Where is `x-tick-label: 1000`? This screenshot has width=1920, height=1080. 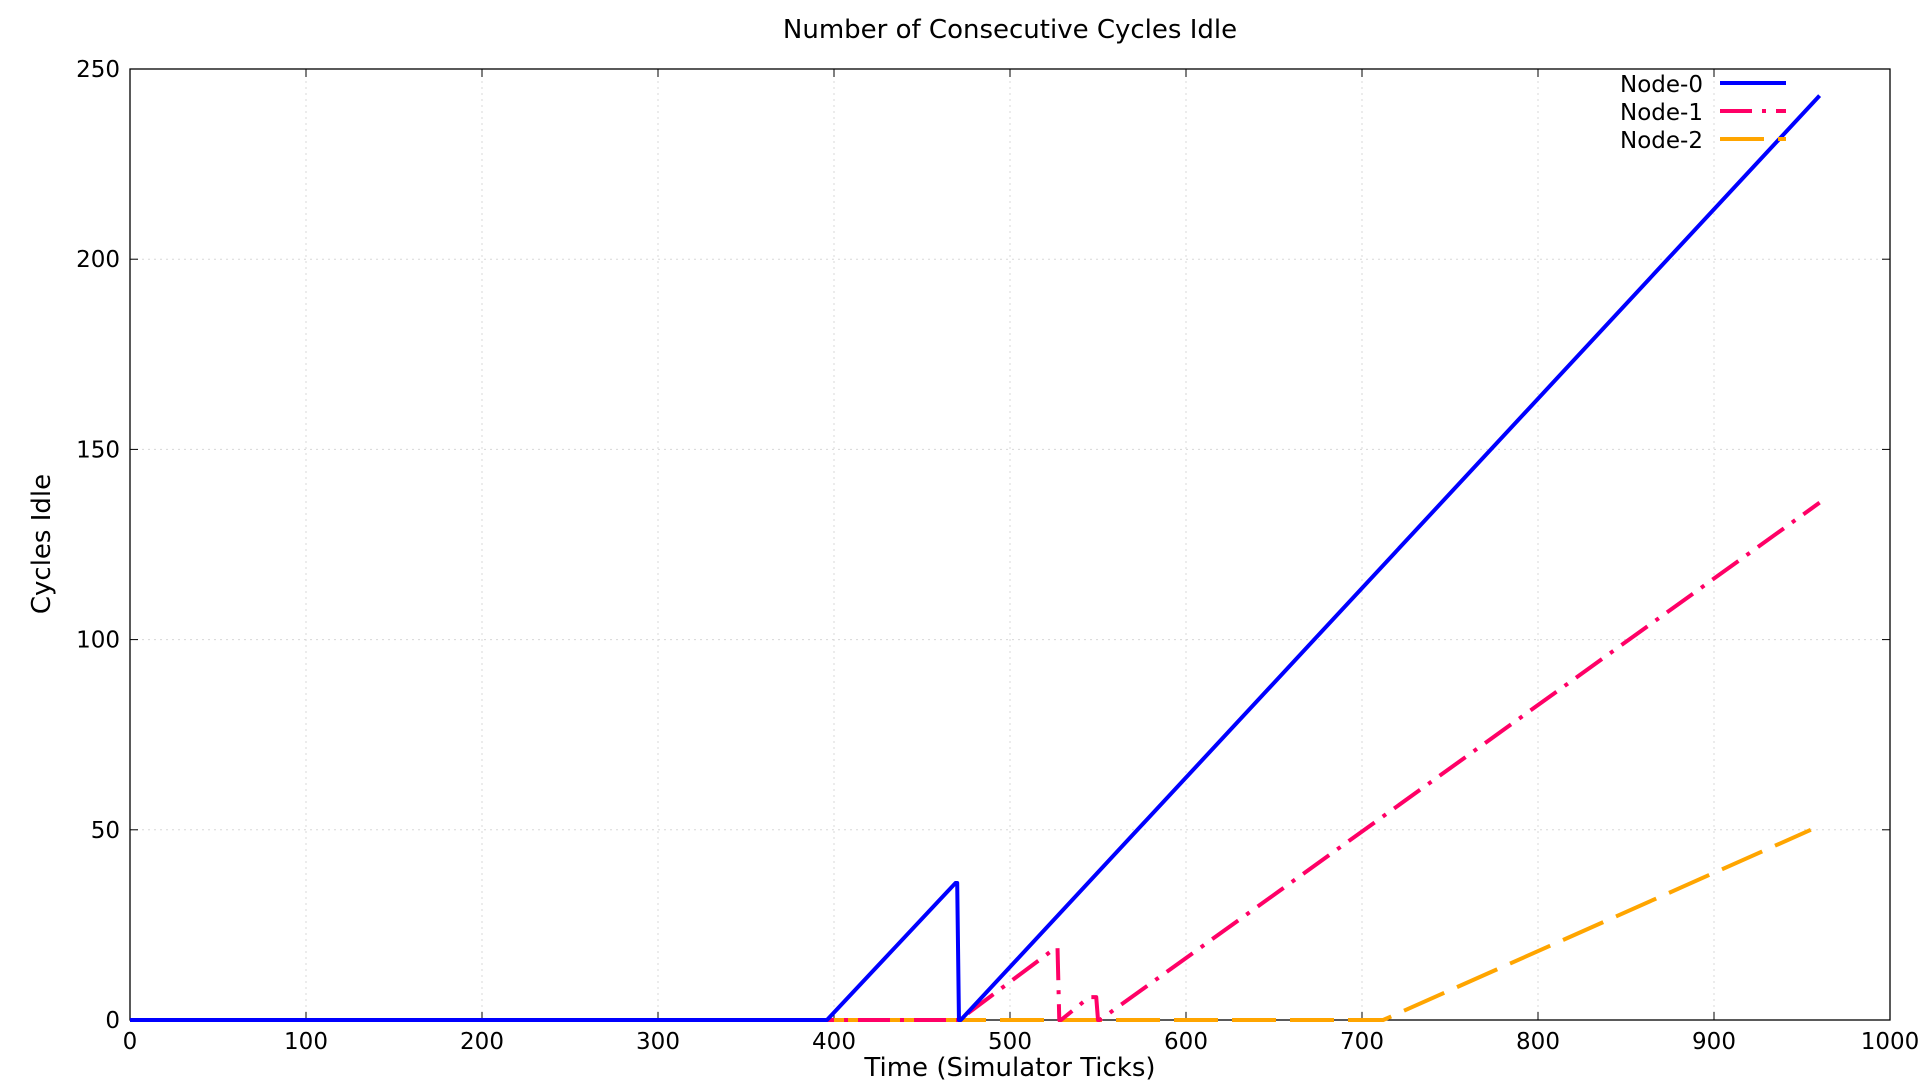 x-tick-label: 1000 is located at coordinates (1890, 1042).